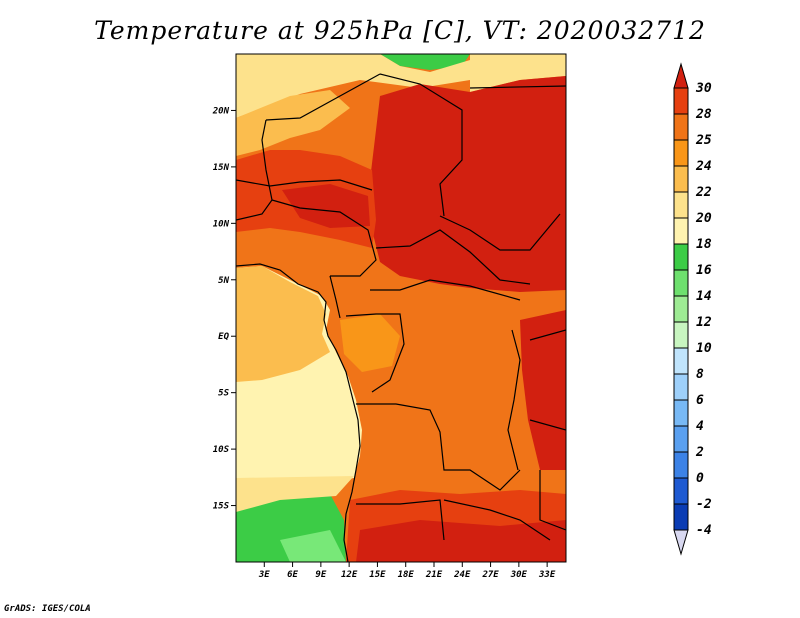 Image resolution: width=800 pixels, height=618 pixels. Describe the element at coordinates (453, 257) in the screenshot. I see `border-chad-car` at that location.